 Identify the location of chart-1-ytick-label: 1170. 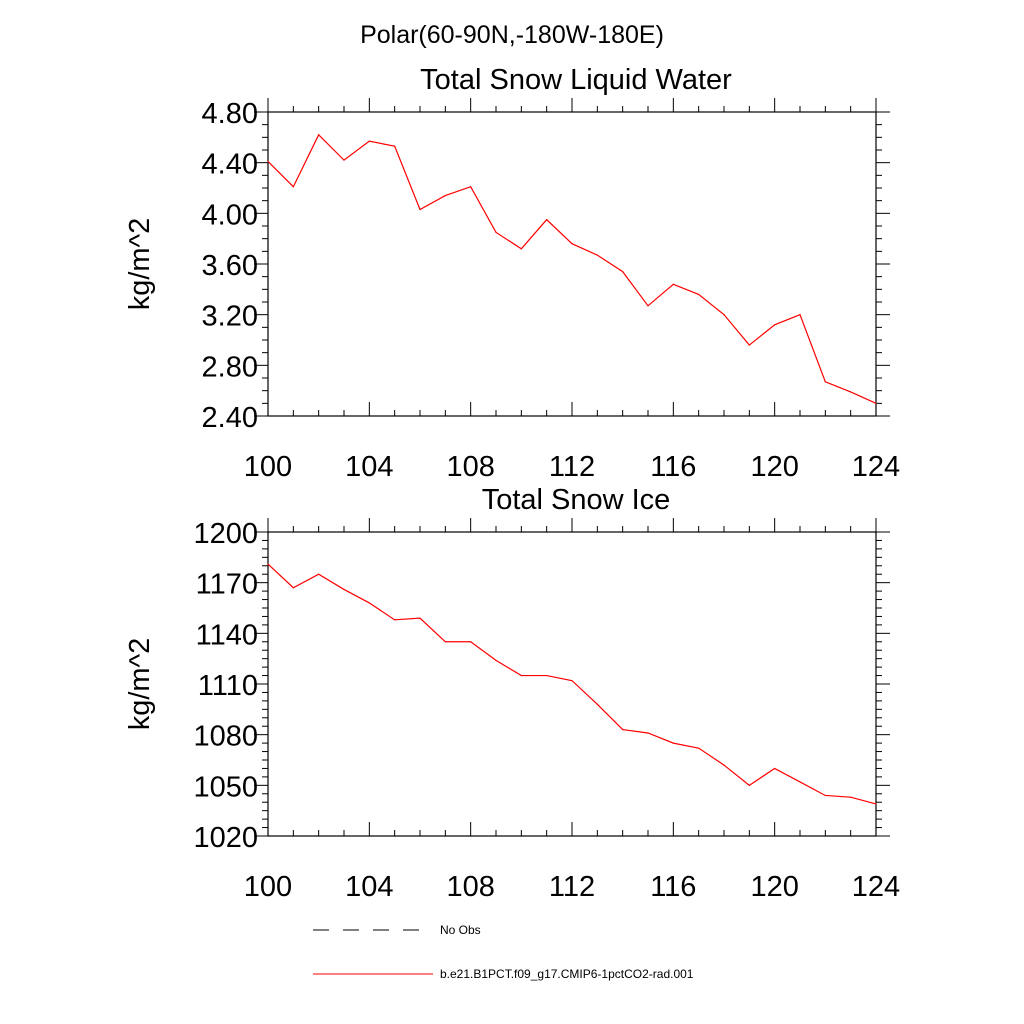
(227, 585).